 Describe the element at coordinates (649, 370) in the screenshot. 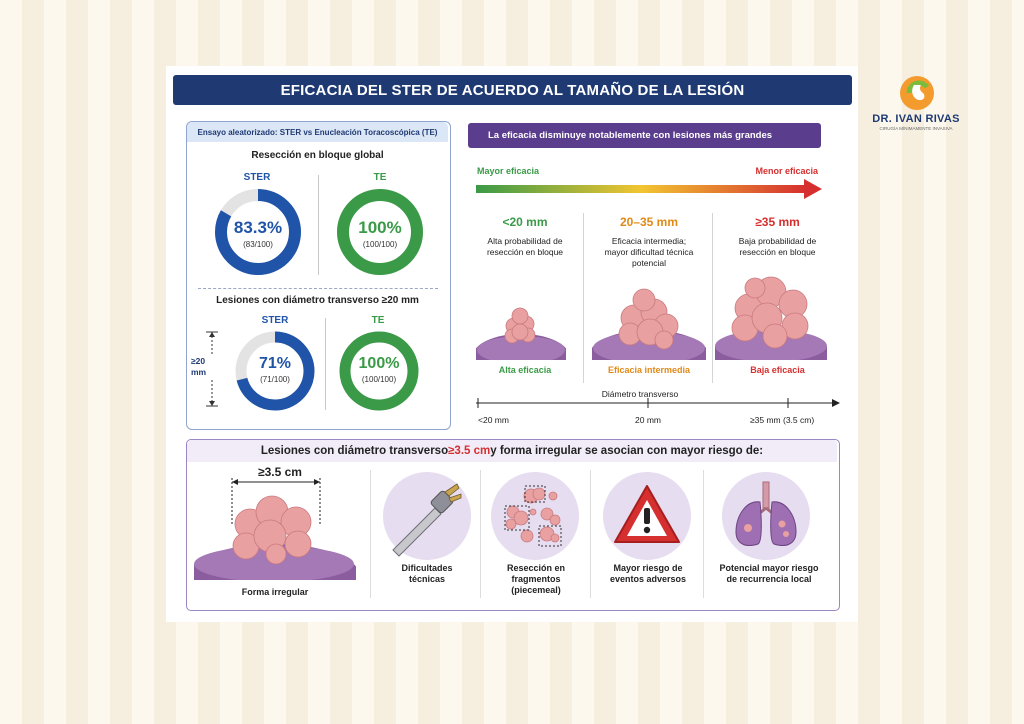

I see `efficacy-medium: Eficacia intermedia` at that location.